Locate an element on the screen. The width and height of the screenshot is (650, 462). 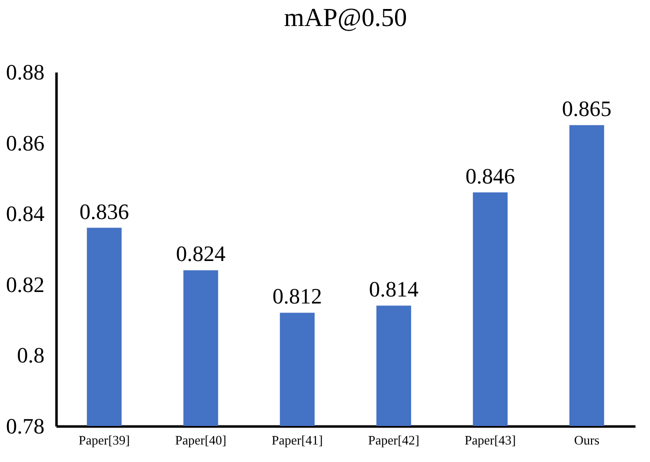
x-tick-label: Paper[40] is located at coordinates (200, 440).